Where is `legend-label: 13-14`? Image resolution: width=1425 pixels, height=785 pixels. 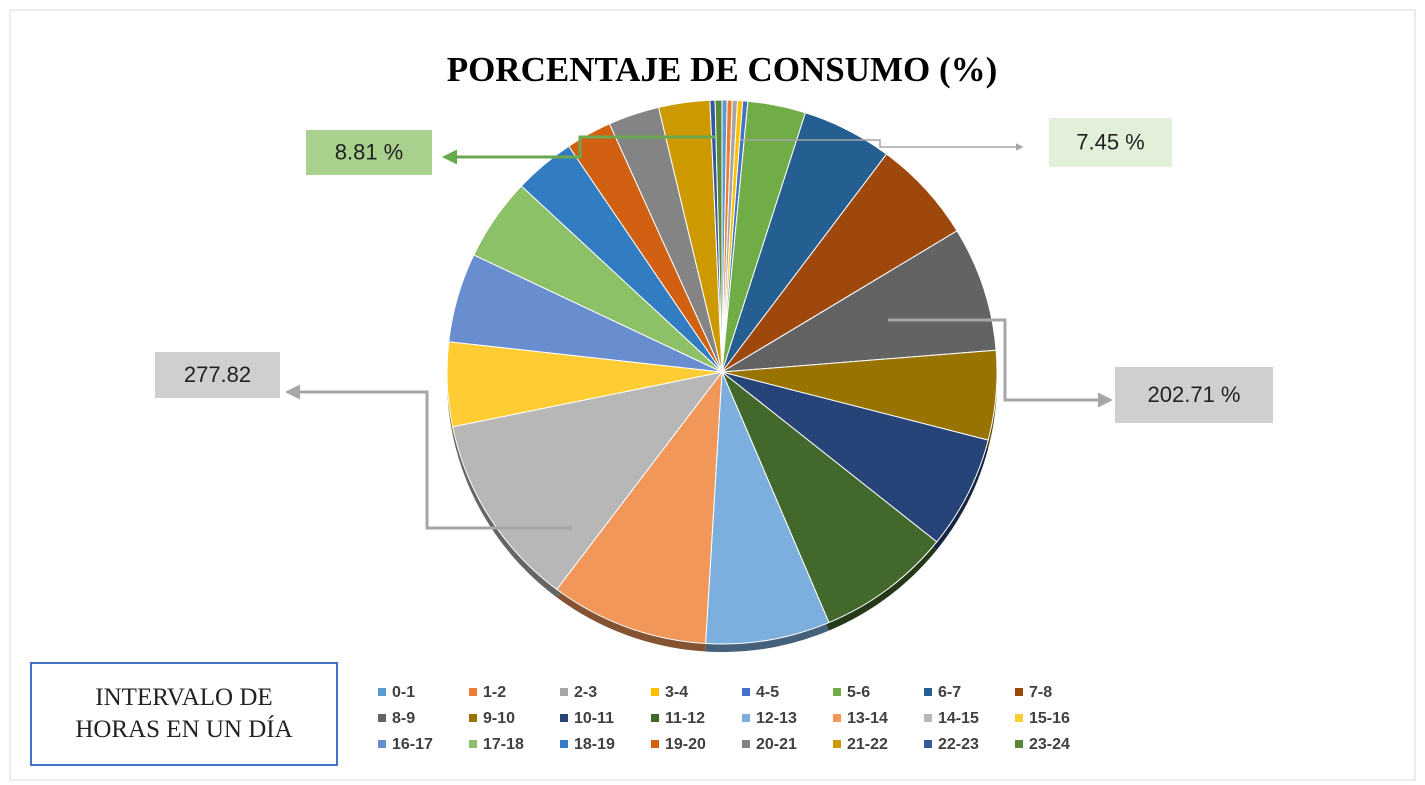 legend-label: 13-14 is located at coordinates (867, 718).